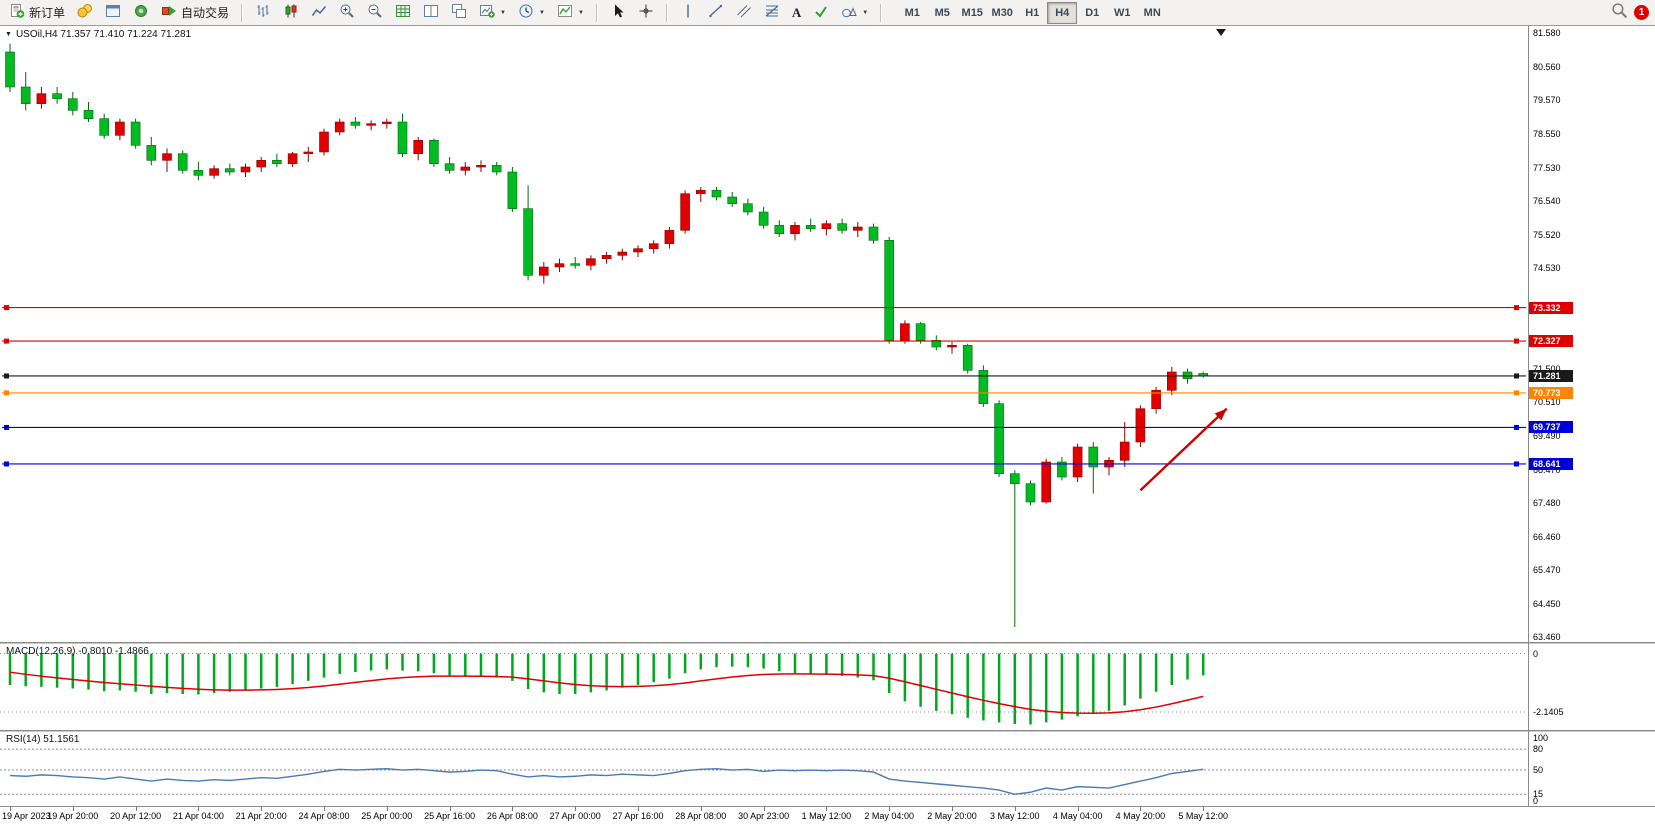 The height and width of the screenshot is (828, 1655). What do you see at coordinates (1547, 267) in the screenshot?
I see `price-tick: 74.530` at bounding box center [1547, 267].